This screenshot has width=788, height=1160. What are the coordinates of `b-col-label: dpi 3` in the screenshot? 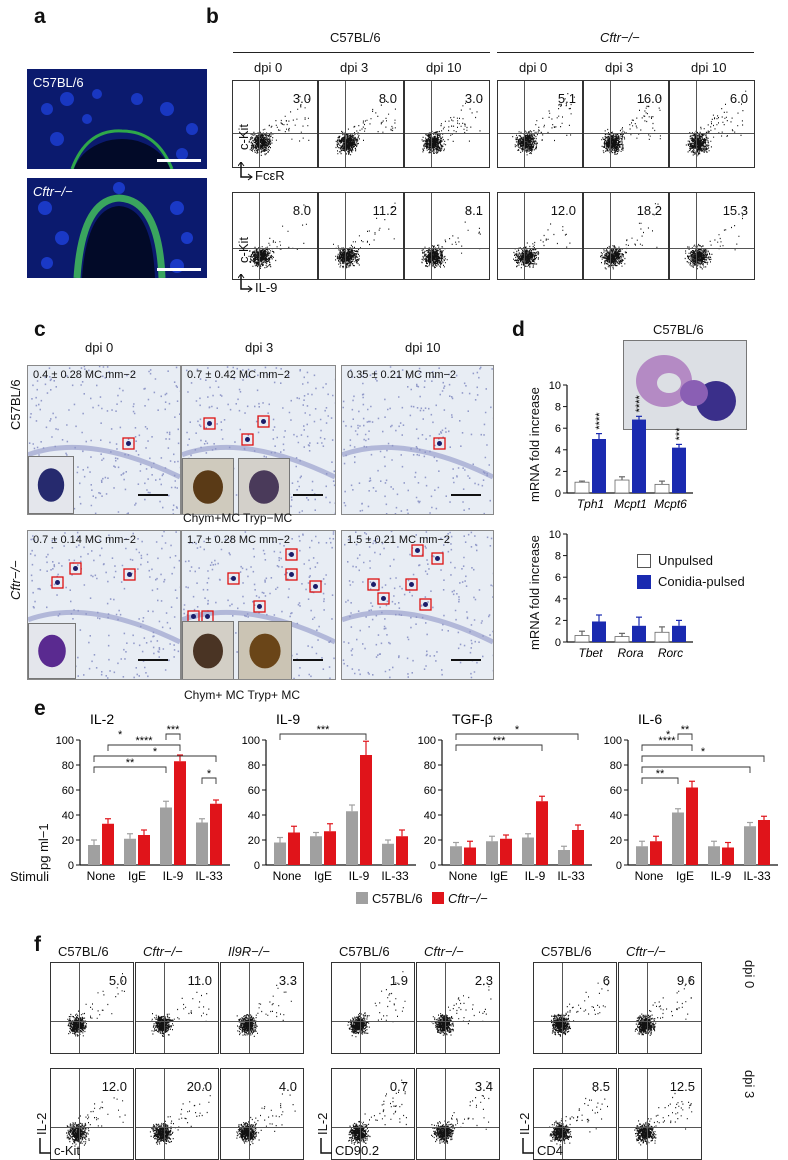 It's located at (354, 67).